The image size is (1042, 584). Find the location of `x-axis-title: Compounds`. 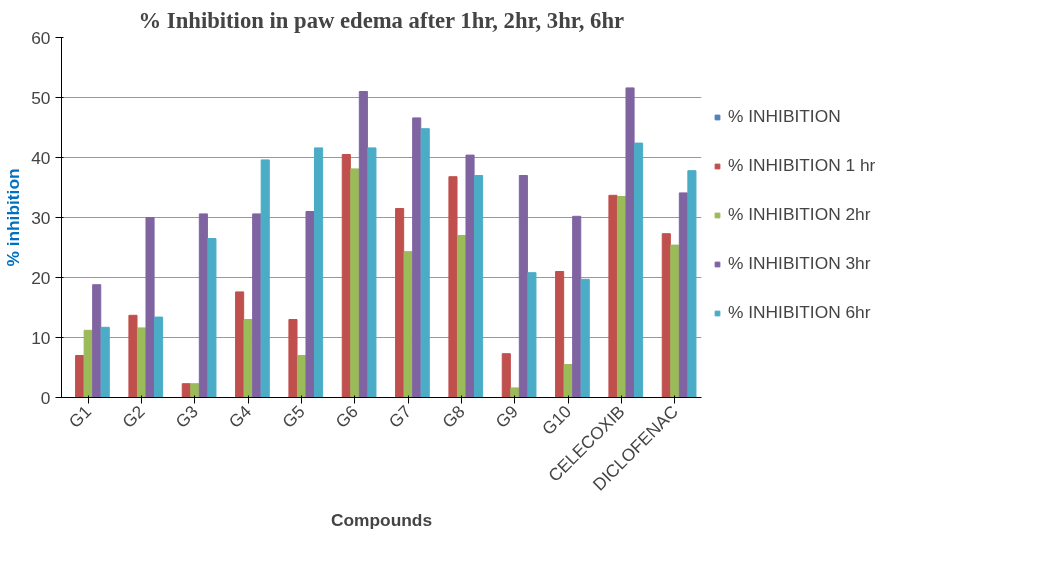

x-axis-title: Compounds is located at coordinates (381, 519).